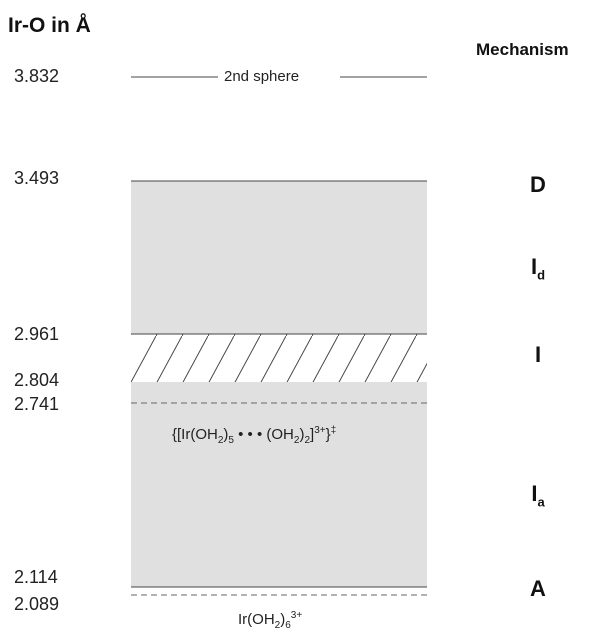 This screenshot has height=635, width=602. I want to click on mechanism-i: I, so click(538, 354).